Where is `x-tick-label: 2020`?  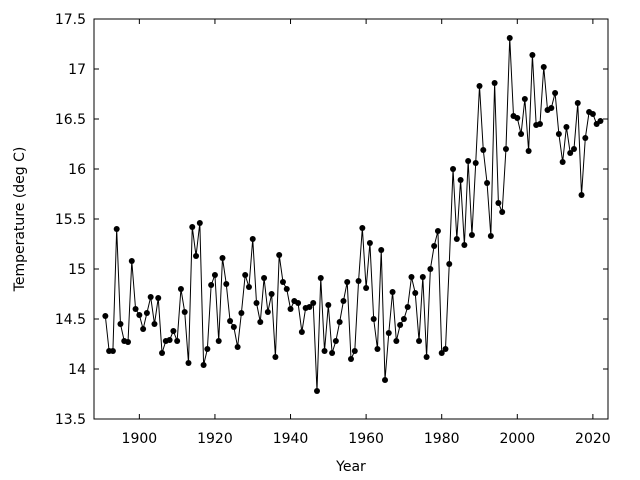 x-tick-label: 2020 is located at coordinates (593, 439).